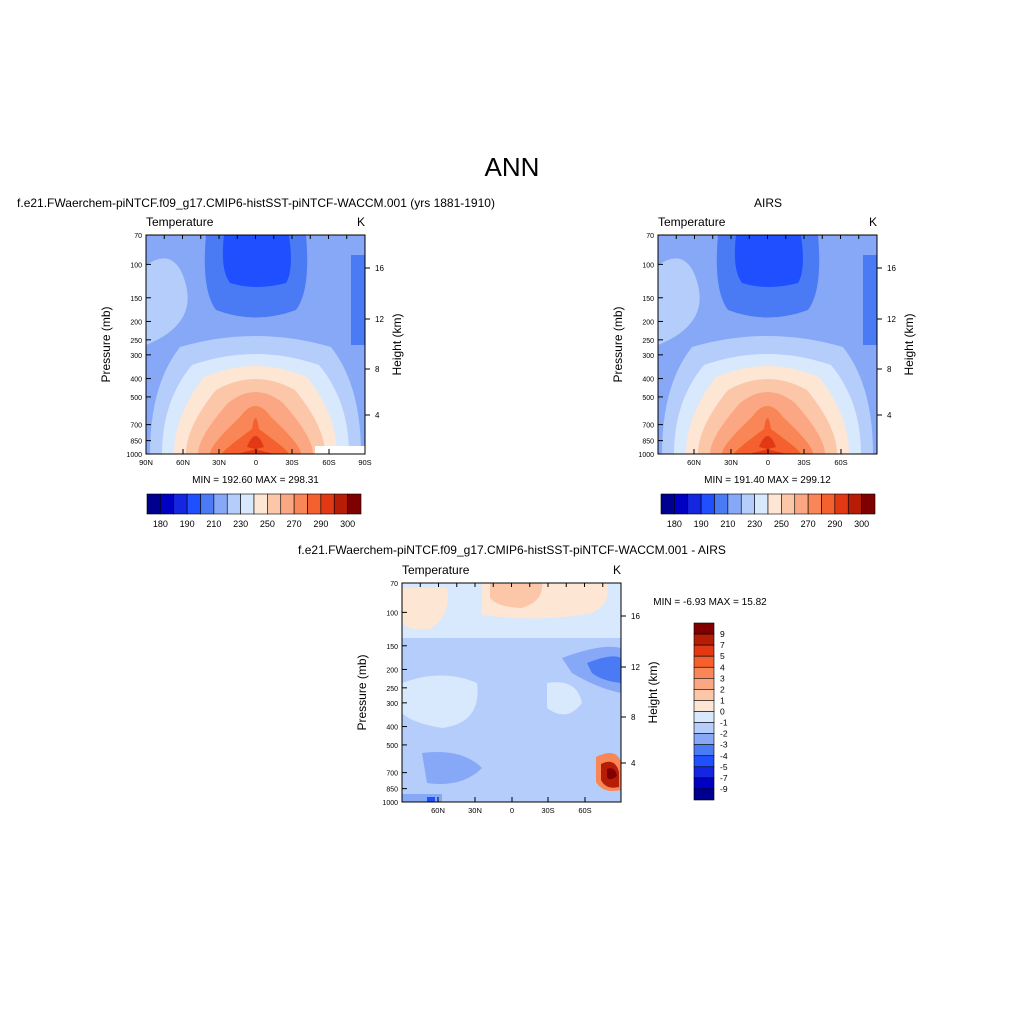 The image size is (1024, 1024). What do you see at coordinates (722, 656) in the screenshot?
I see `colorbar-label: 5` at bounding box center [722, 656].